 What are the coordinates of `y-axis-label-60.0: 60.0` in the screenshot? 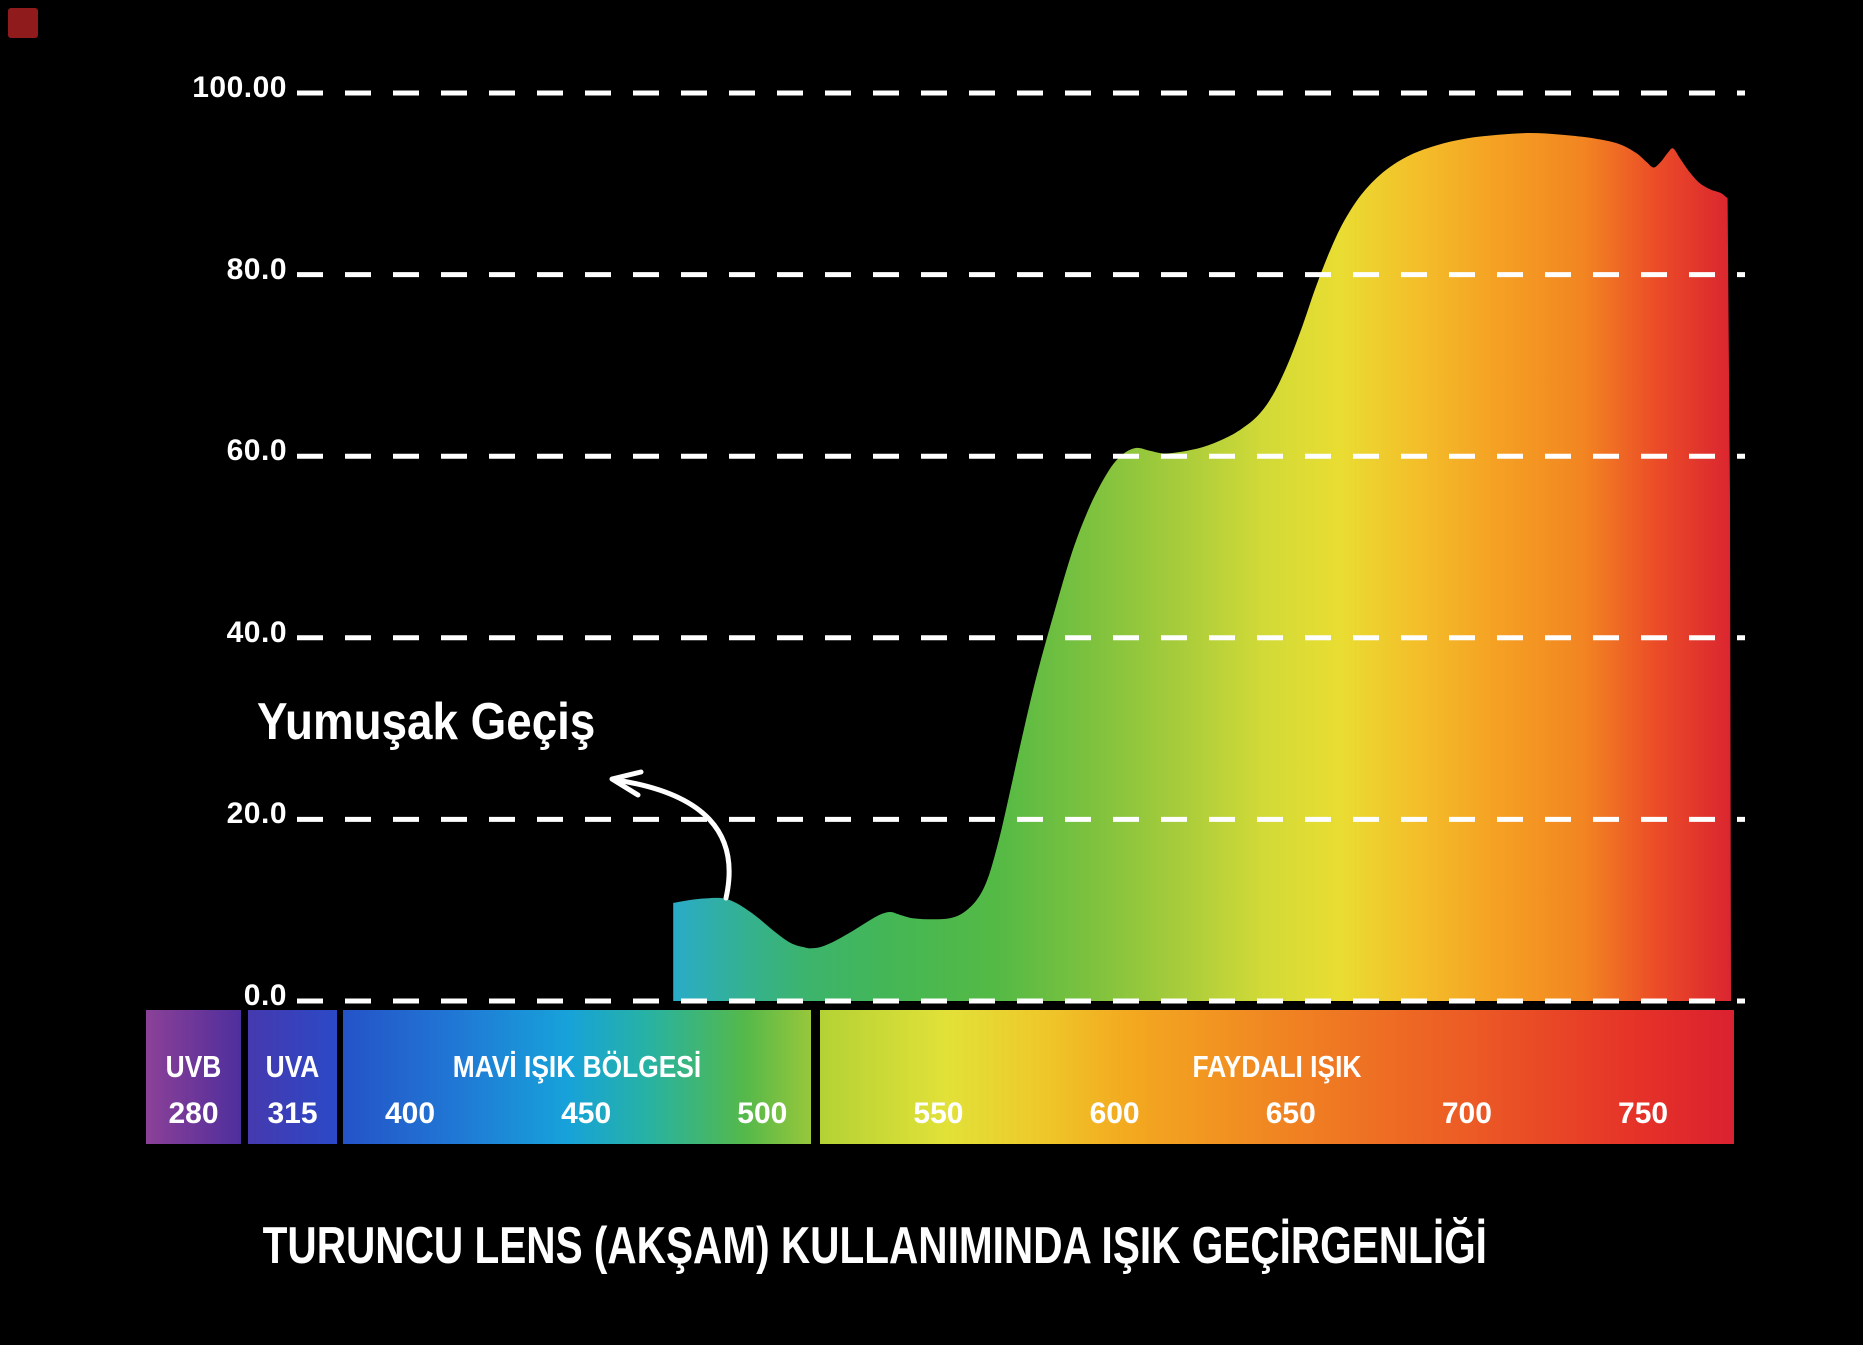 It's located at (256, 451).